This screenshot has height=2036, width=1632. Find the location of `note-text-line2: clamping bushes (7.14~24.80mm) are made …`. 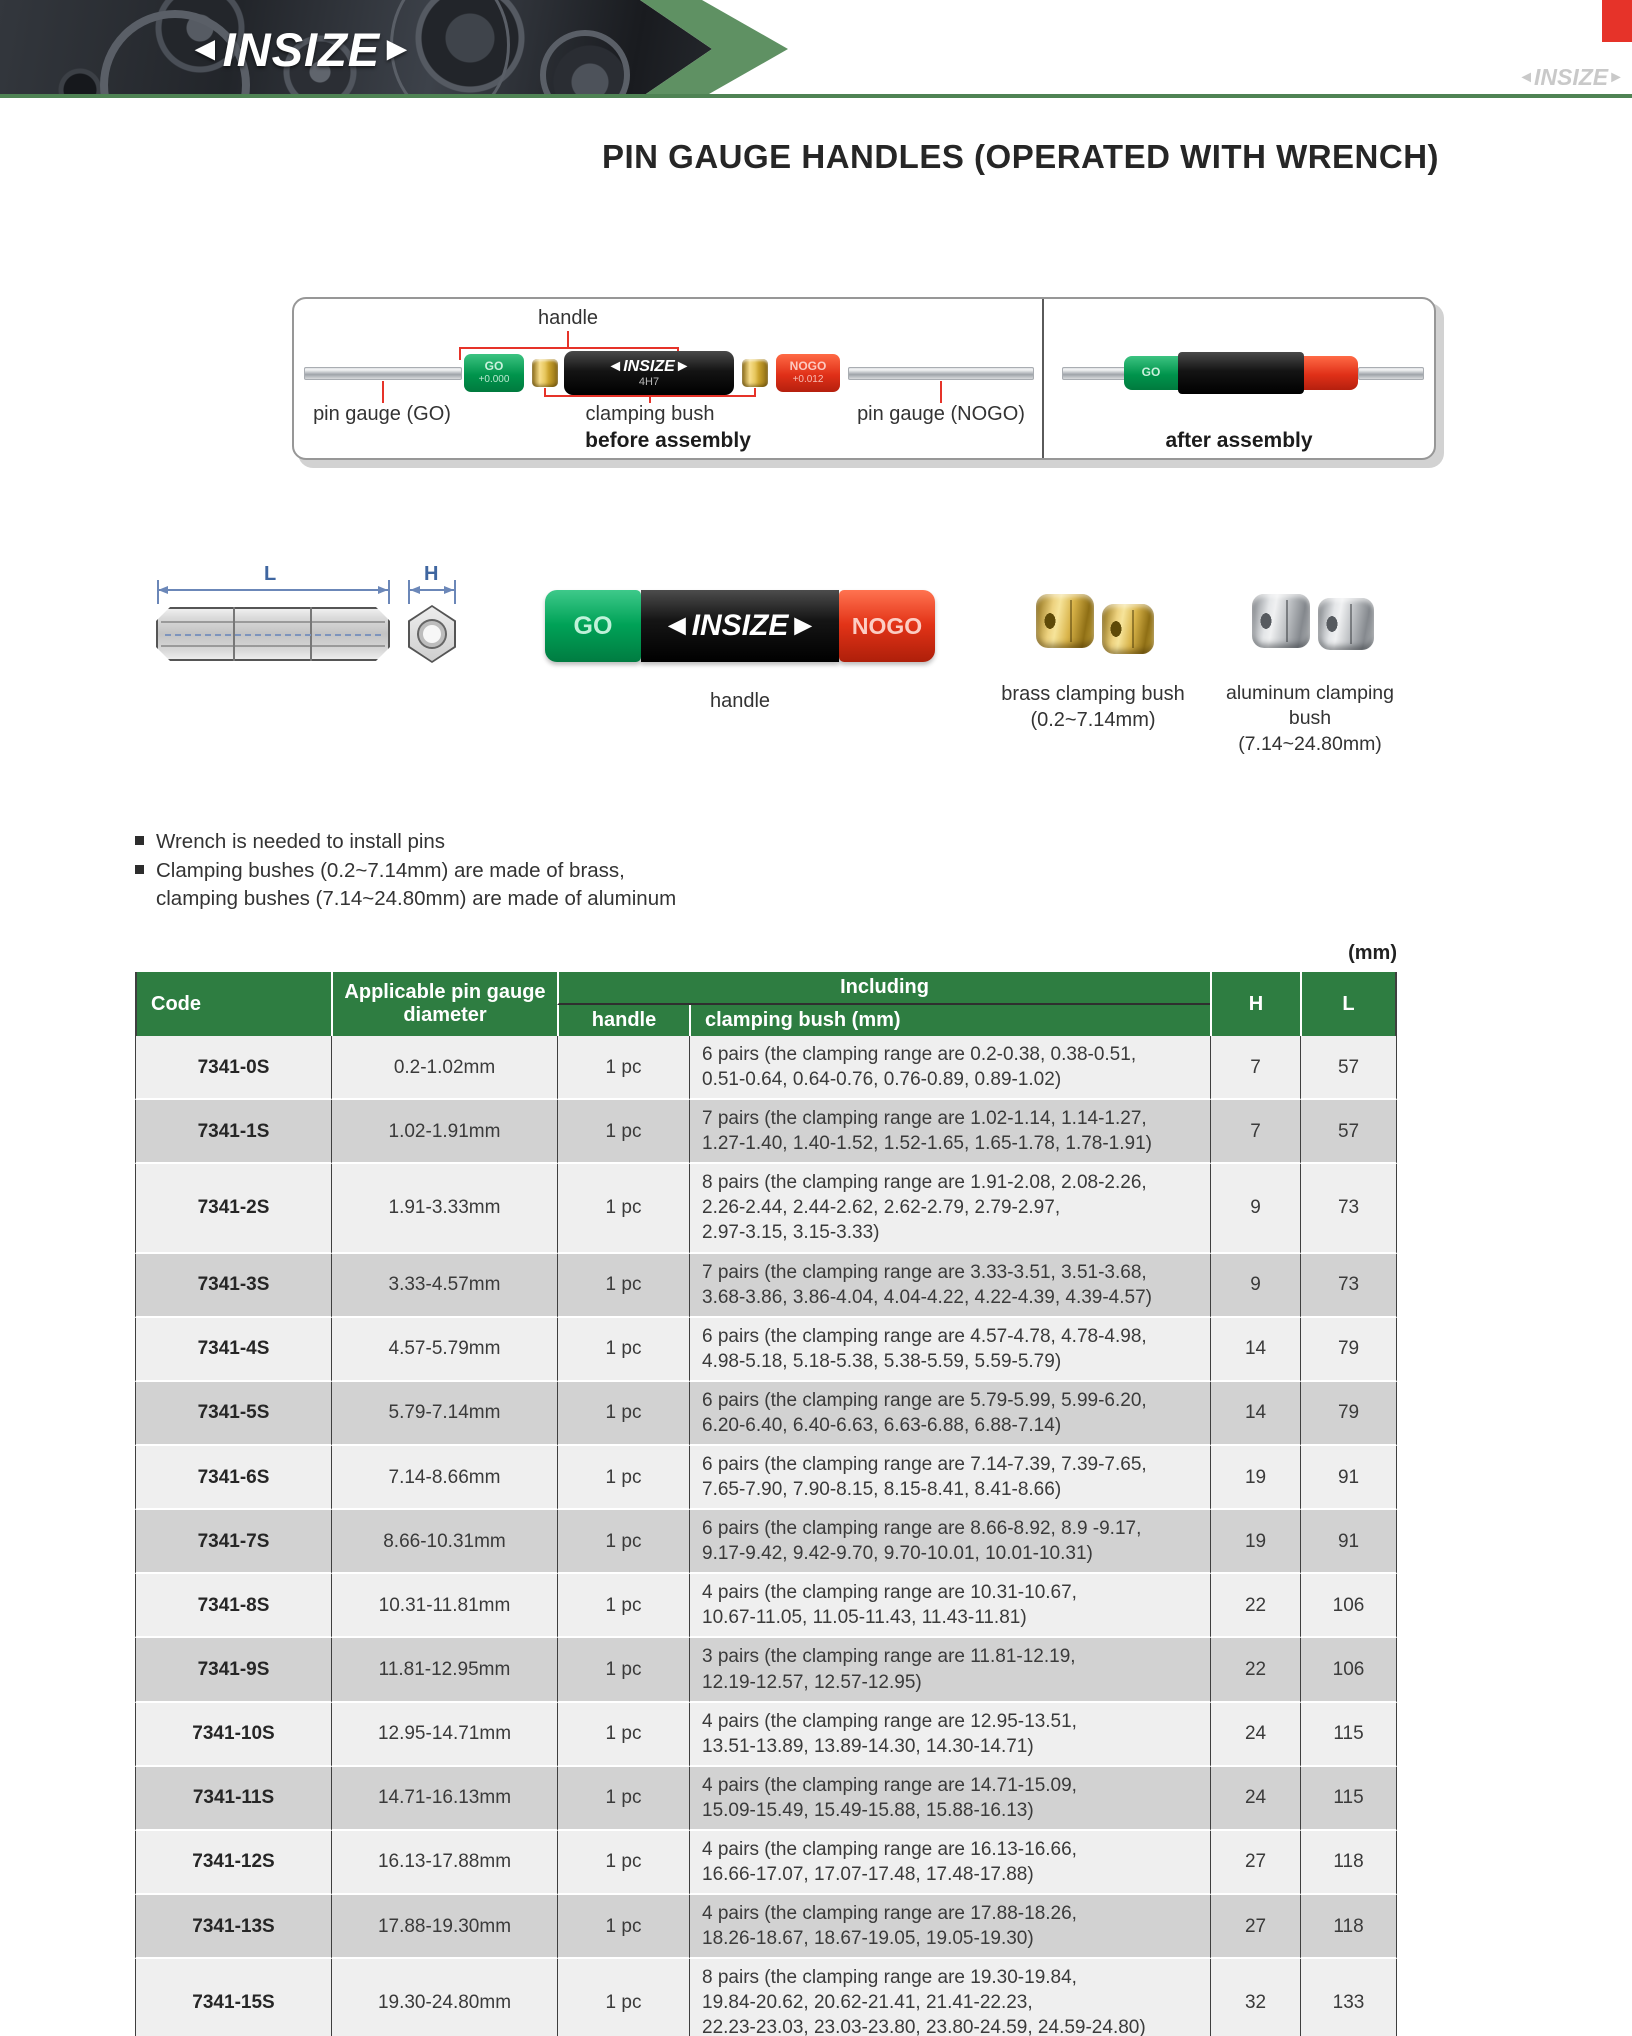

note-text-line2: clamping bushes (7.14~24.80mm) are made … is located at coordinates (416, 898).